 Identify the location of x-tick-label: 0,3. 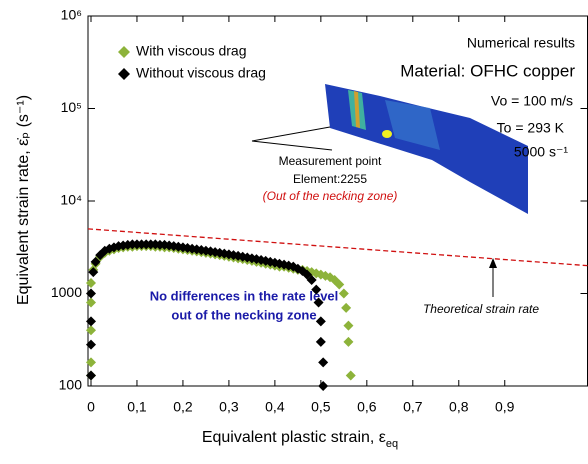
(229, 407).